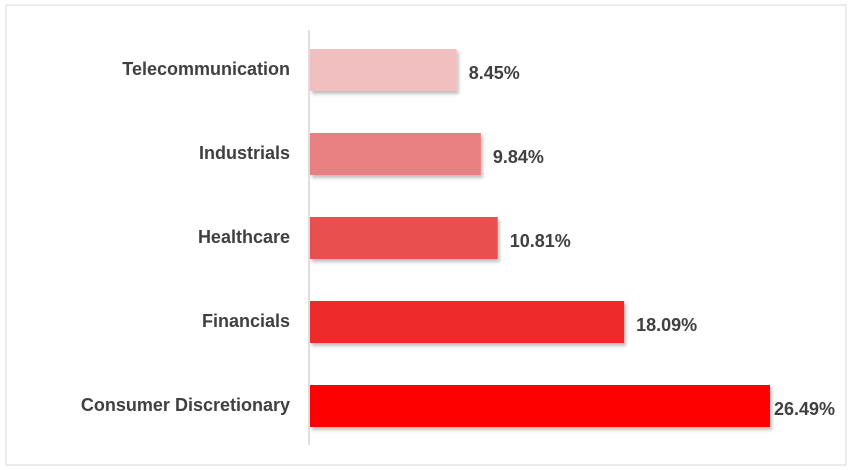 This screenshot has height=470, width=850. What do you see at coordinates (666, 325) in the screenshot?
I see `value-label: 18.09%` at bounding box center [666, 325].